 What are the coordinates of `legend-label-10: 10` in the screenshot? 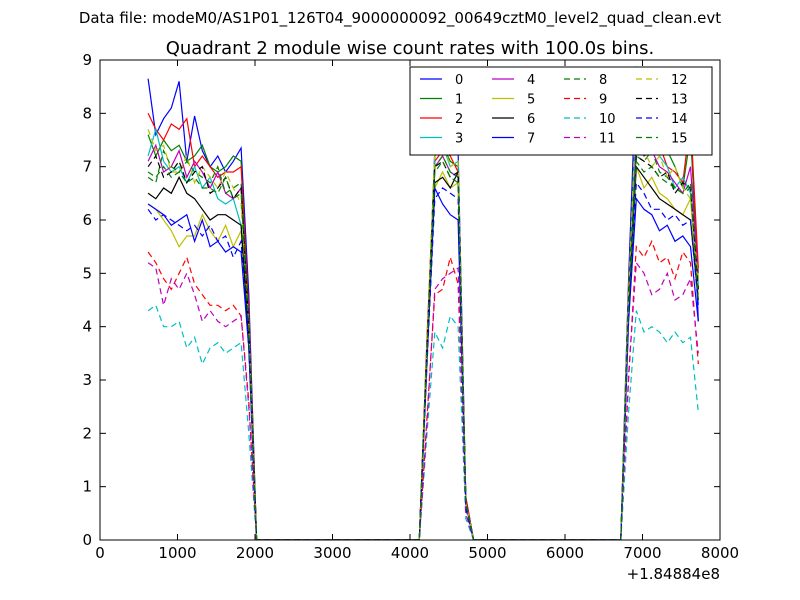 It's located at (607, 119).